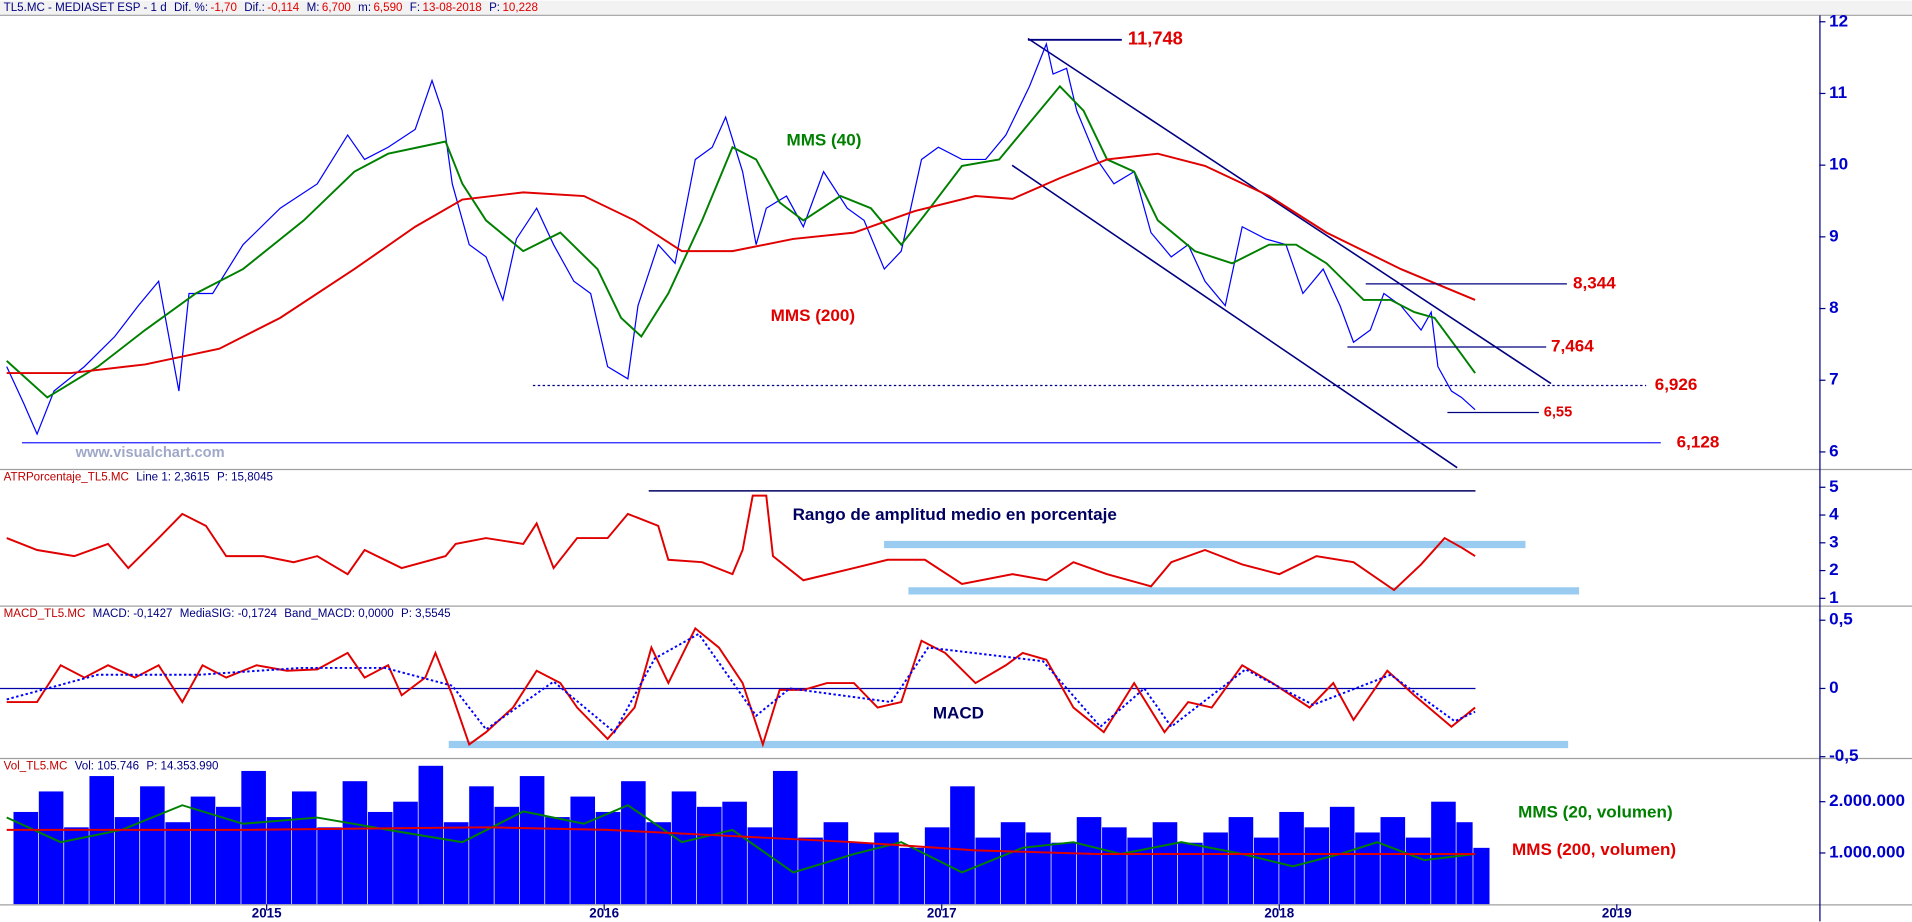 Image resolution: width=1912 pixels, height=922 pixels. Describe the element at coordinates (1572, 345) in the screenshot. I see `level-label: 7,464` at that location.